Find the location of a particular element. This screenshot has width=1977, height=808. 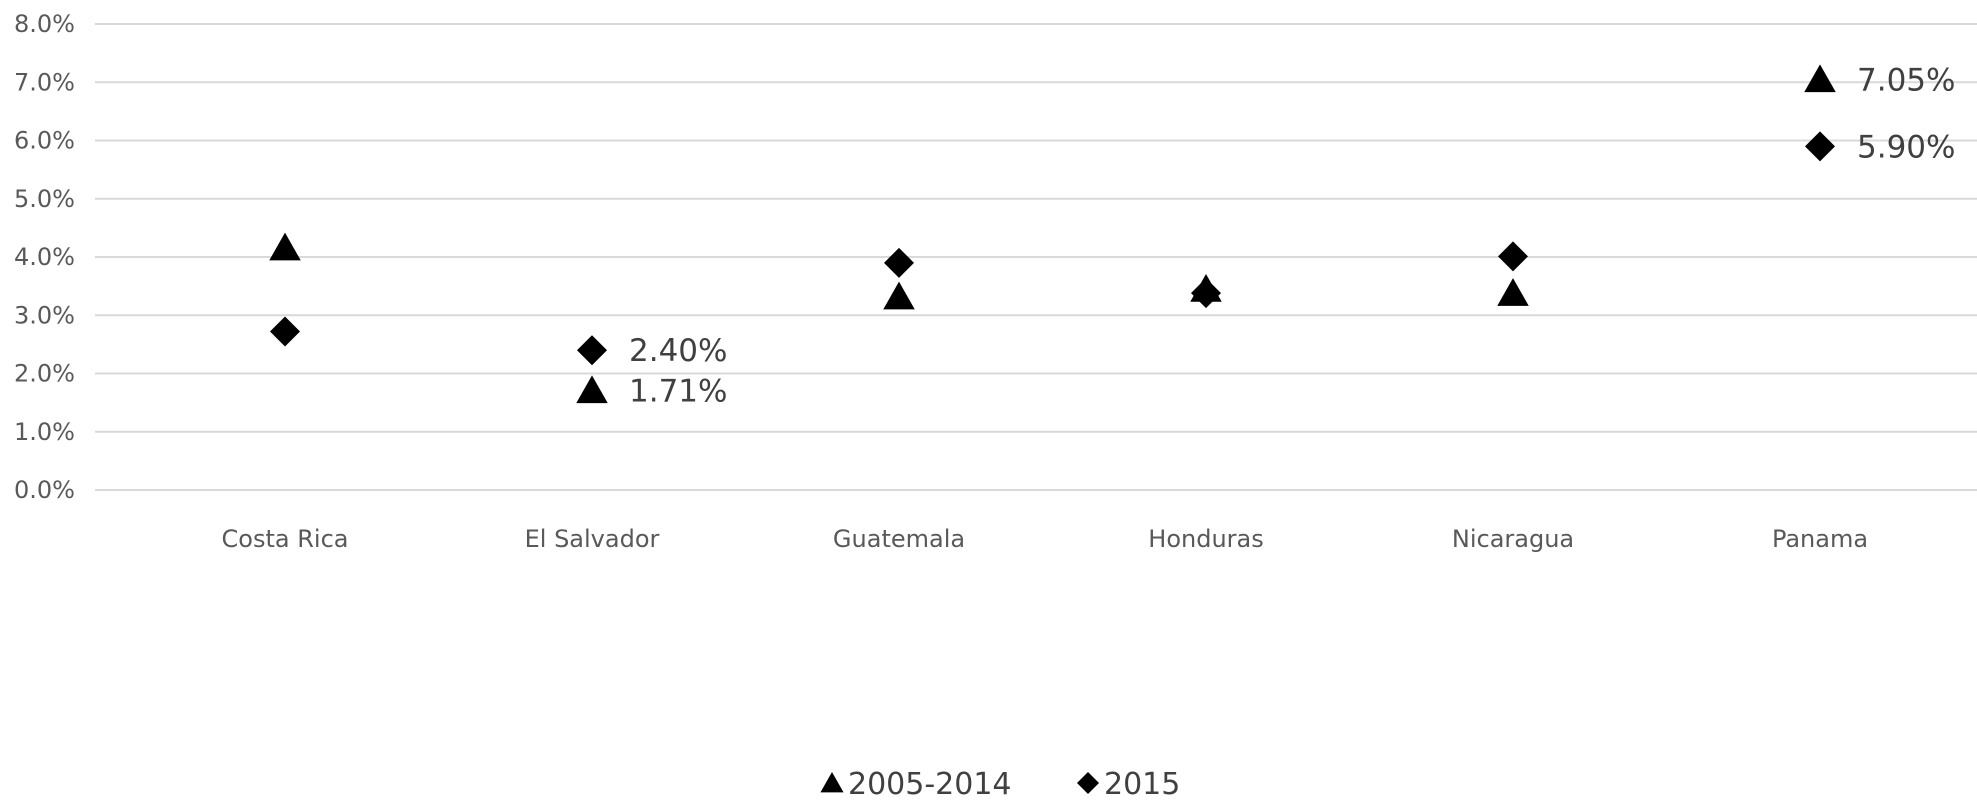

y-tick-label: 6.0% is located at coordinates (44, 141).